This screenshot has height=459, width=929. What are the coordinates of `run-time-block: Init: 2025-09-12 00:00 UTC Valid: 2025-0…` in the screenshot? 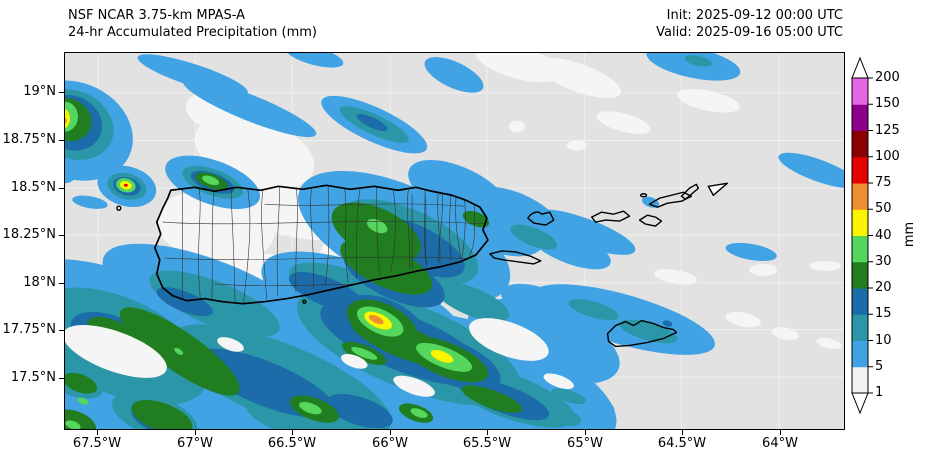 It's located at (749, 24).